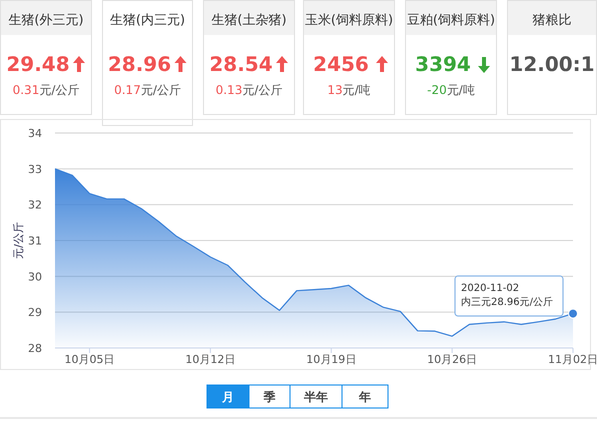  What do you see at coordinates (35, 313) in the screenshot?
I see `y-tick-label: 29` at bounding box center [35, 313].